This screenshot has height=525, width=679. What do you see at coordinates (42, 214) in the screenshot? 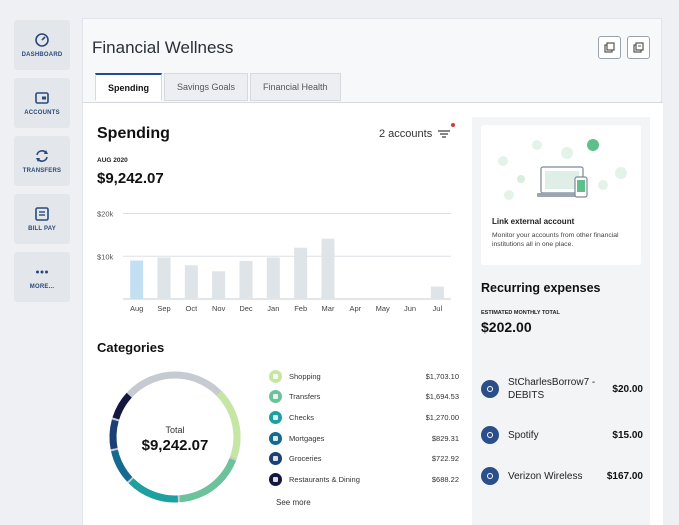
I see `bill-pay-icon` at bounding box center [42, 214].